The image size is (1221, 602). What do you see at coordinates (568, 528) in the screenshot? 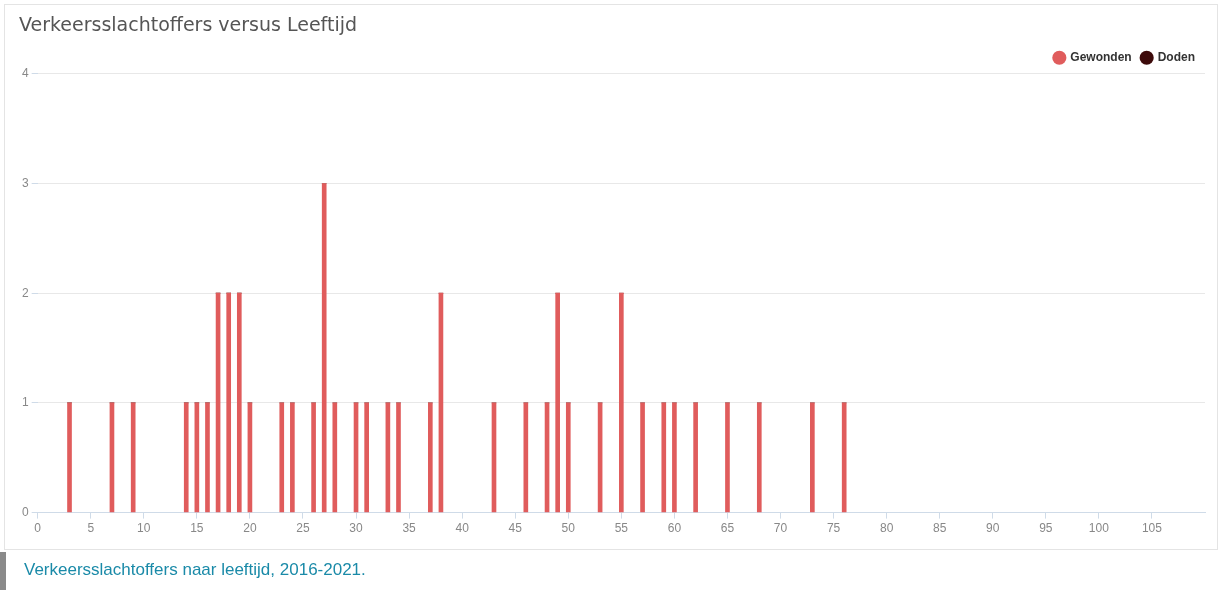
I see `x-tick-label: 50` at bounding box center [568, 528].